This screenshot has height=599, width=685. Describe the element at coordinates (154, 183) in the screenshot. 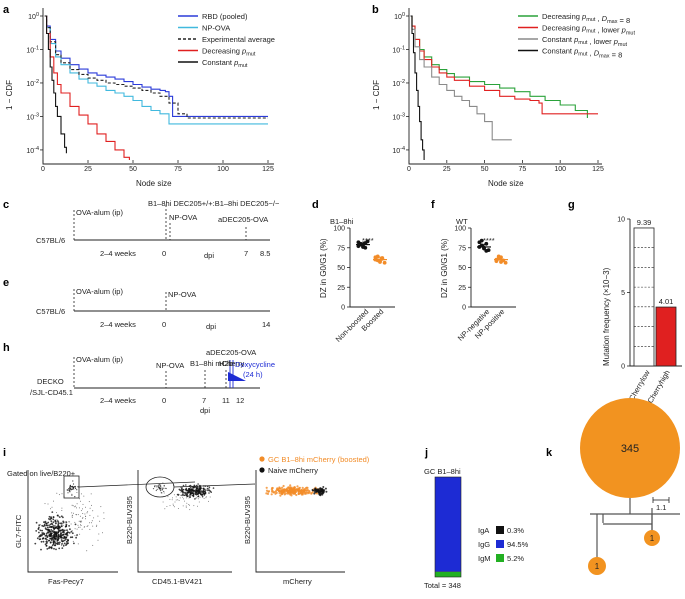

I see `panel-a-xlabel: Node size` at that location.